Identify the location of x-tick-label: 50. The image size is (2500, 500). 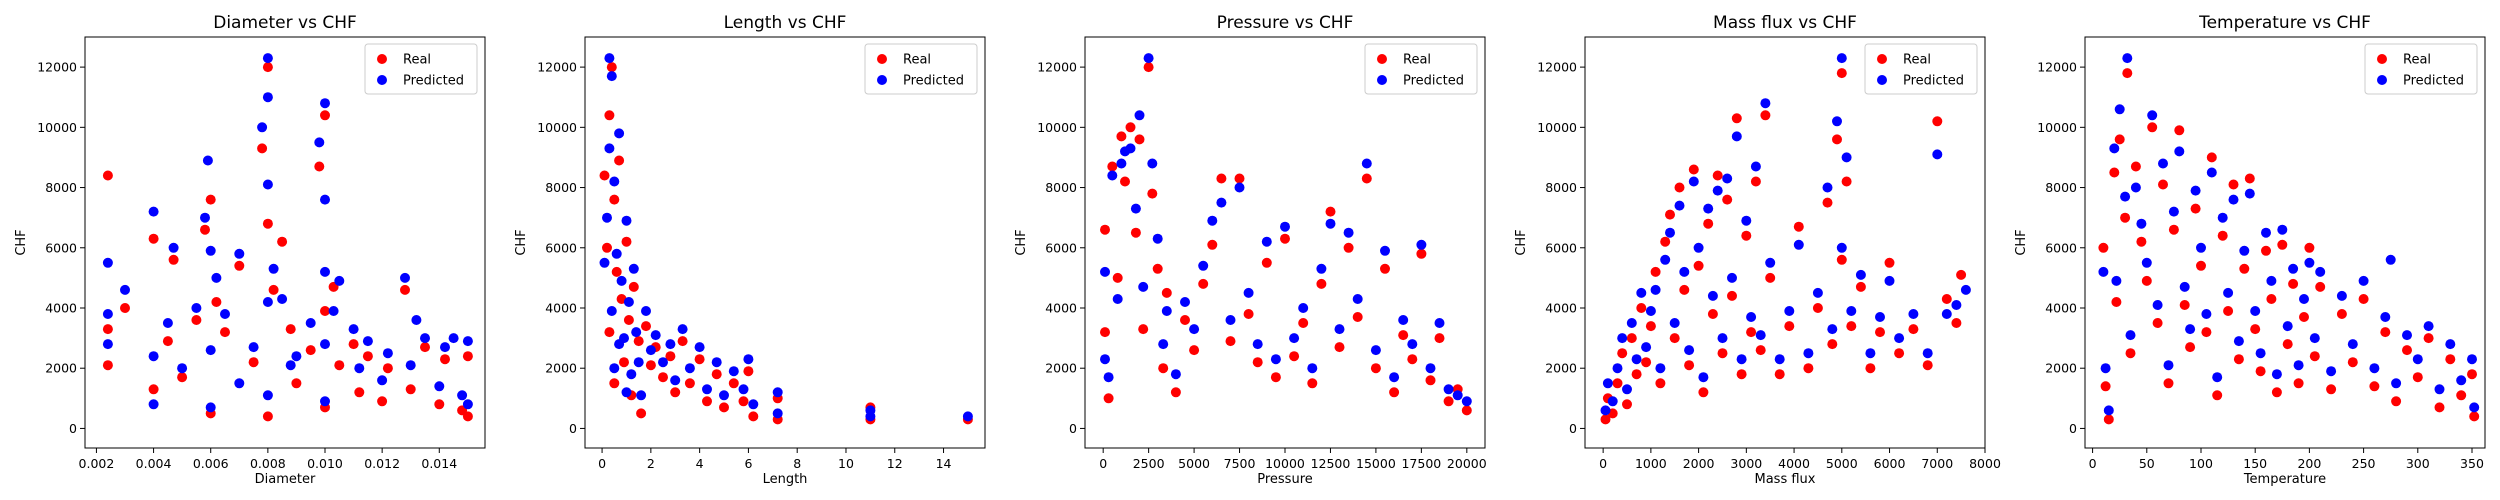
(2147, 463).